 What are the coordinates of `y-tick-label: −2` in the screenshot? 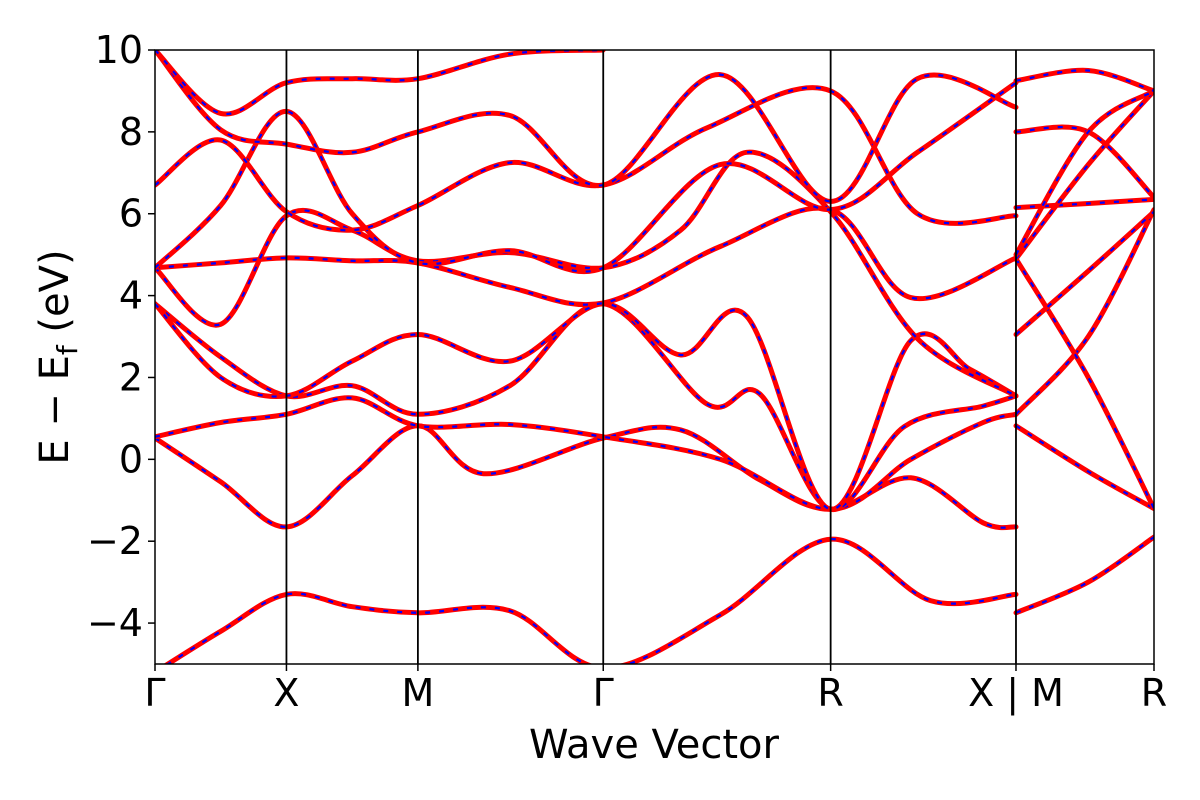 It's located at (115, 541).